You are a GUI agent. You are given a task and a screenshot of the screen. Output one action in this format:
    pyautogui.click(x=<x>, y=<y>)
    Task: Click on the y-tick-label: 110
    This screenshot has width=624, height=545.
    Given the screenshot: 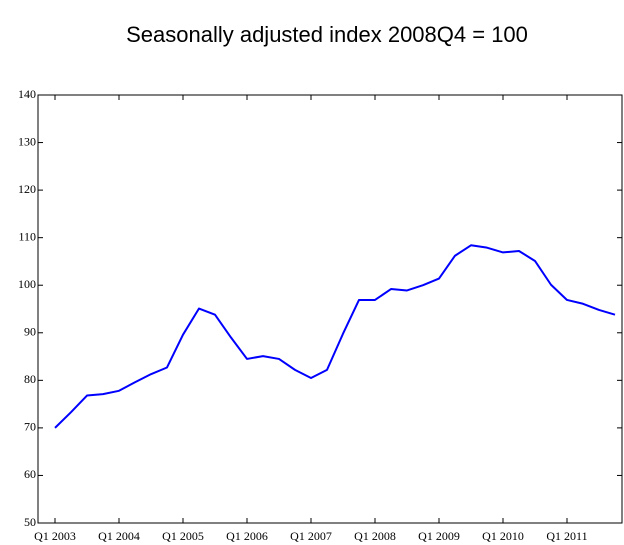 What is the action you would take?
    pyautogui.click(x=27, y=236)
    